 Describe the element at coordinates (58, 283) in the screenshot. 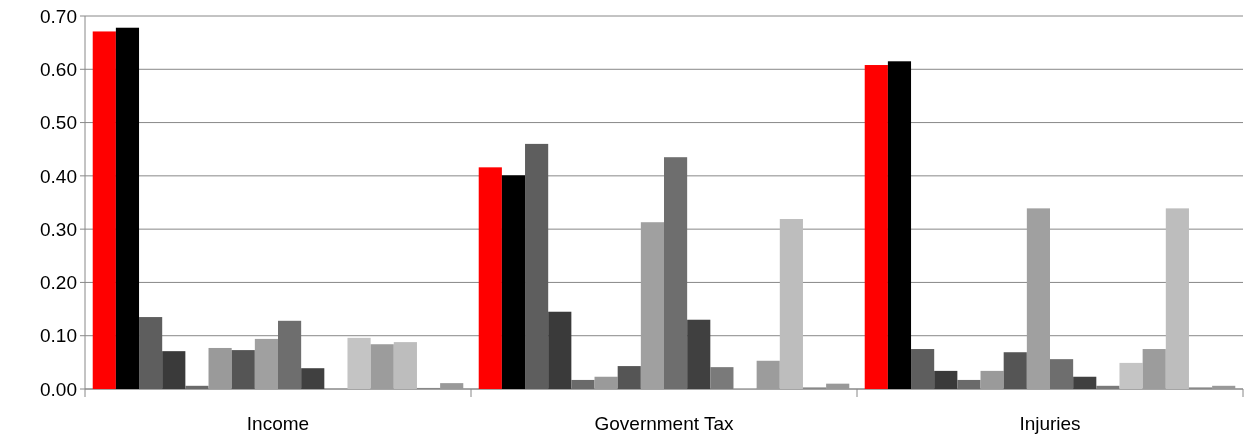

I see `y-tick-label: 0.20` at that location.